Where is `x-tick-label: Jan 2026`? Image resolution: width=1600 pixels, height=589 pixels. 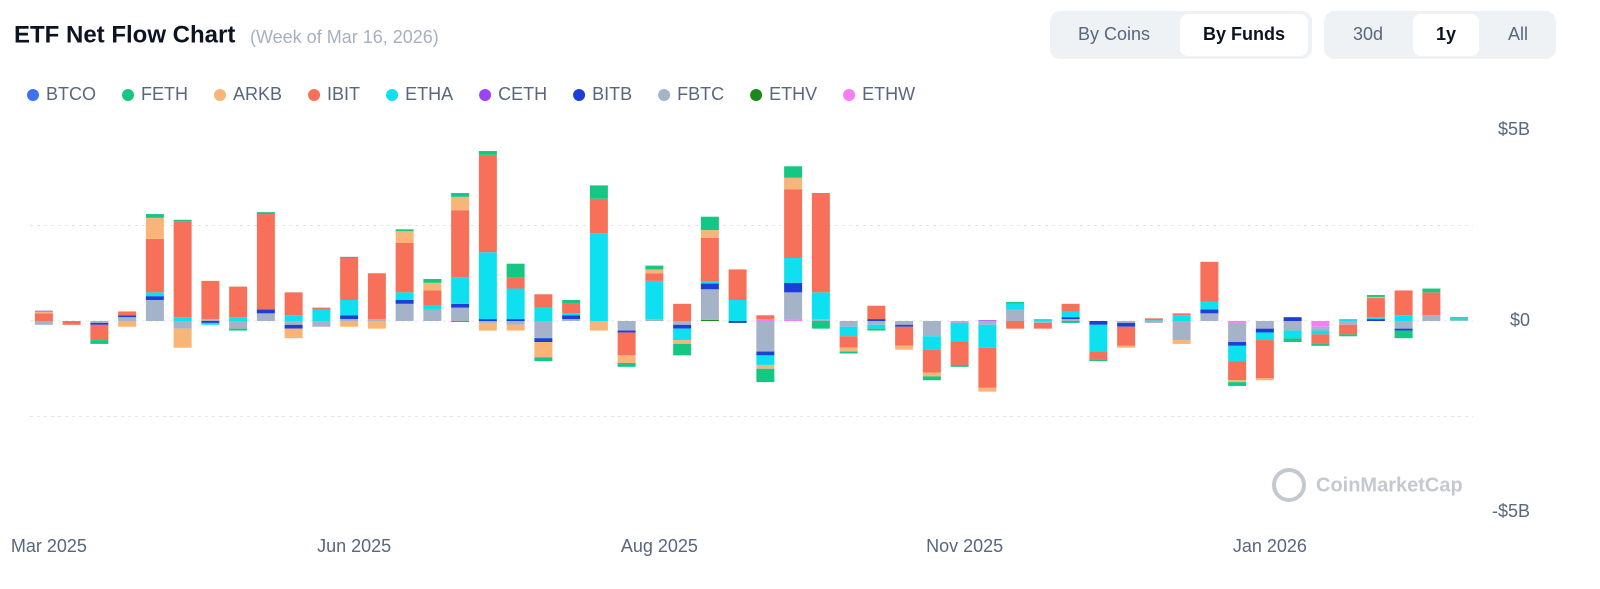
x-tick-label: Jan 2026 is located at coordinates (1270, 546).